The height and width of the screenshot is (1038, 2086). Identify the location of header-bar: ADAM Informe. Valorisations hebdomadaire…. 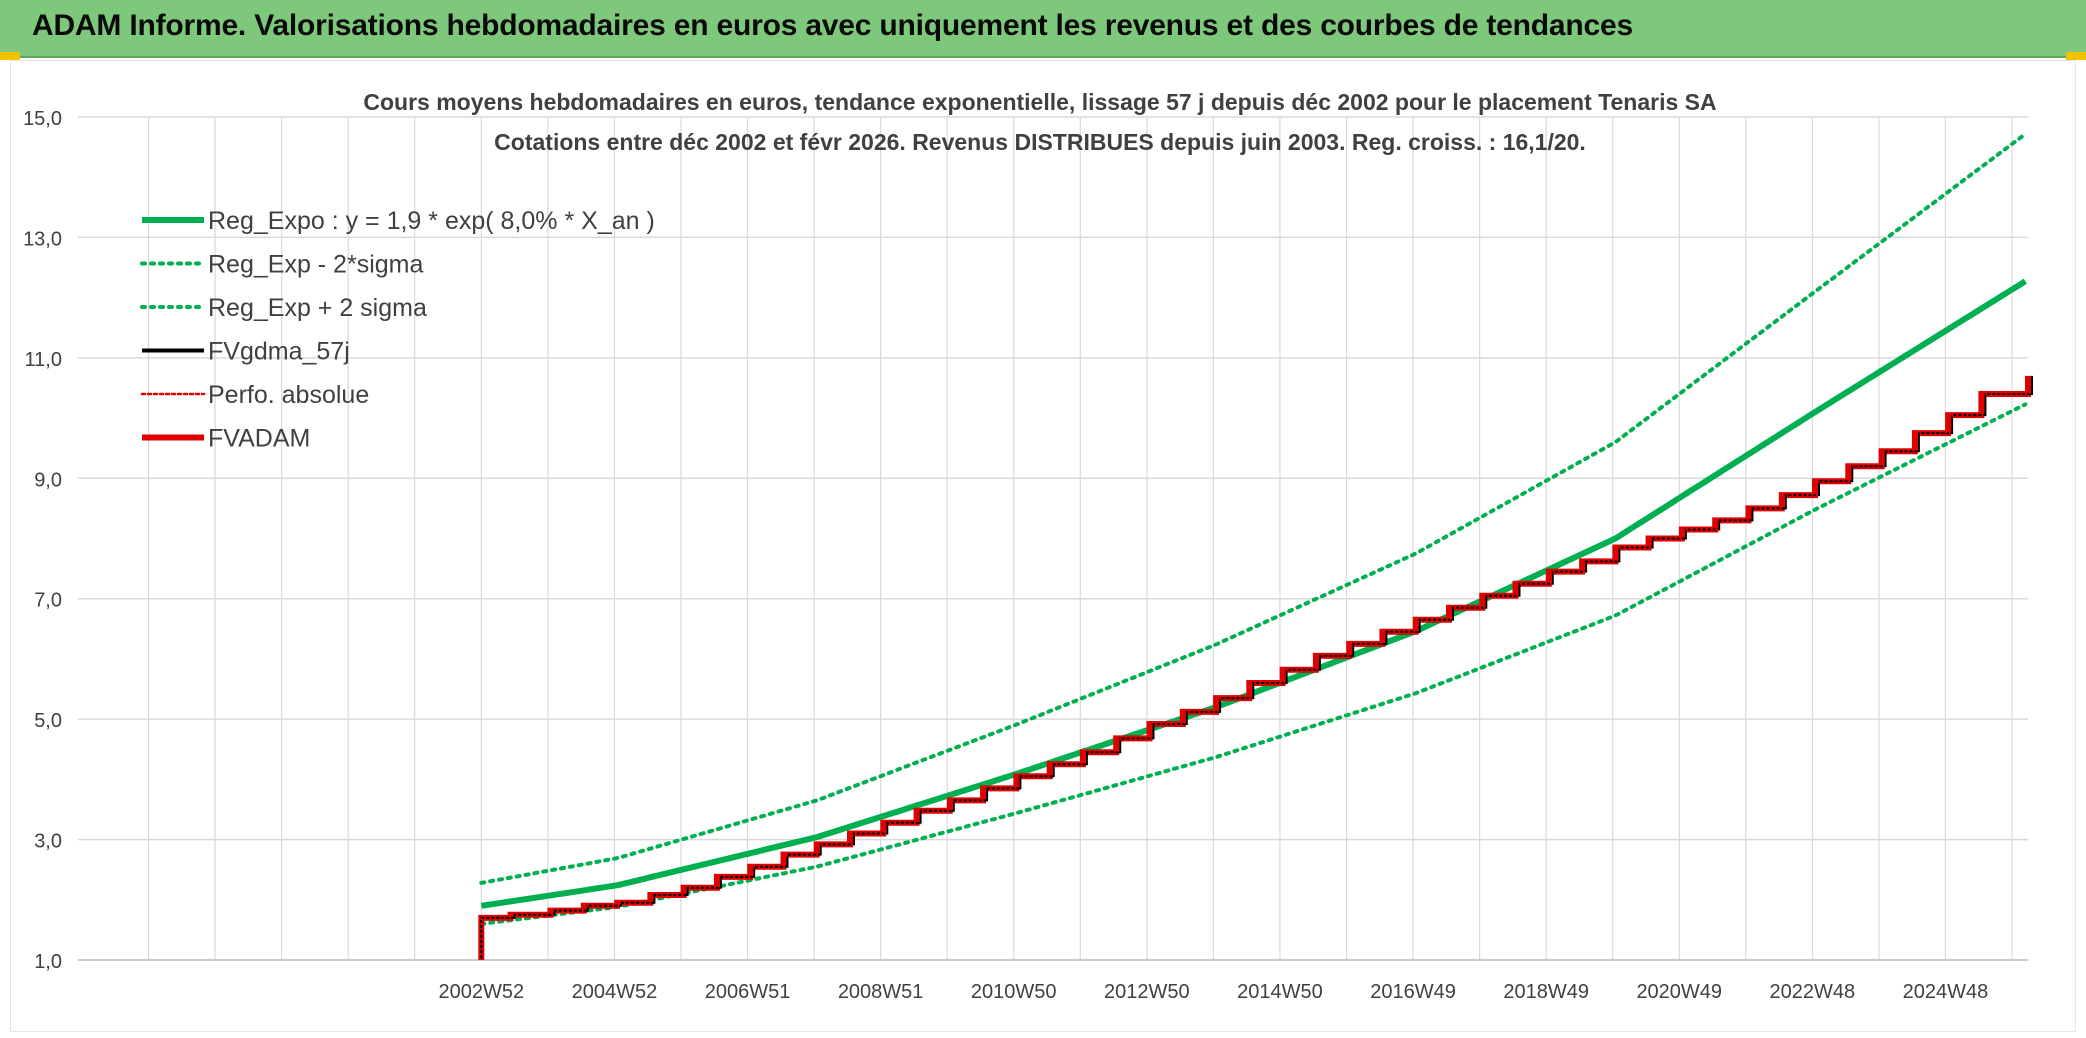
(1043, 29).